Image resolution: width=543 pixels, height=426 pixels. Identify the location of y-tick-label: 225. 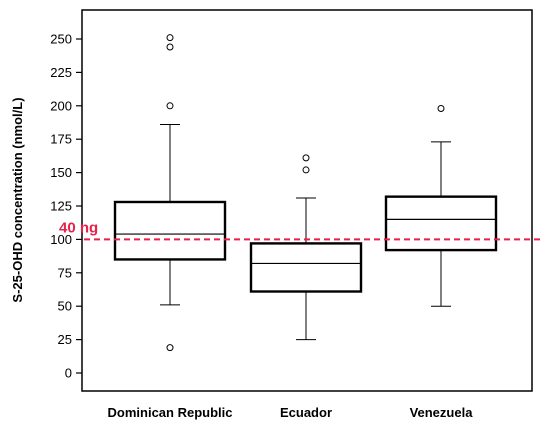
(61, 72).